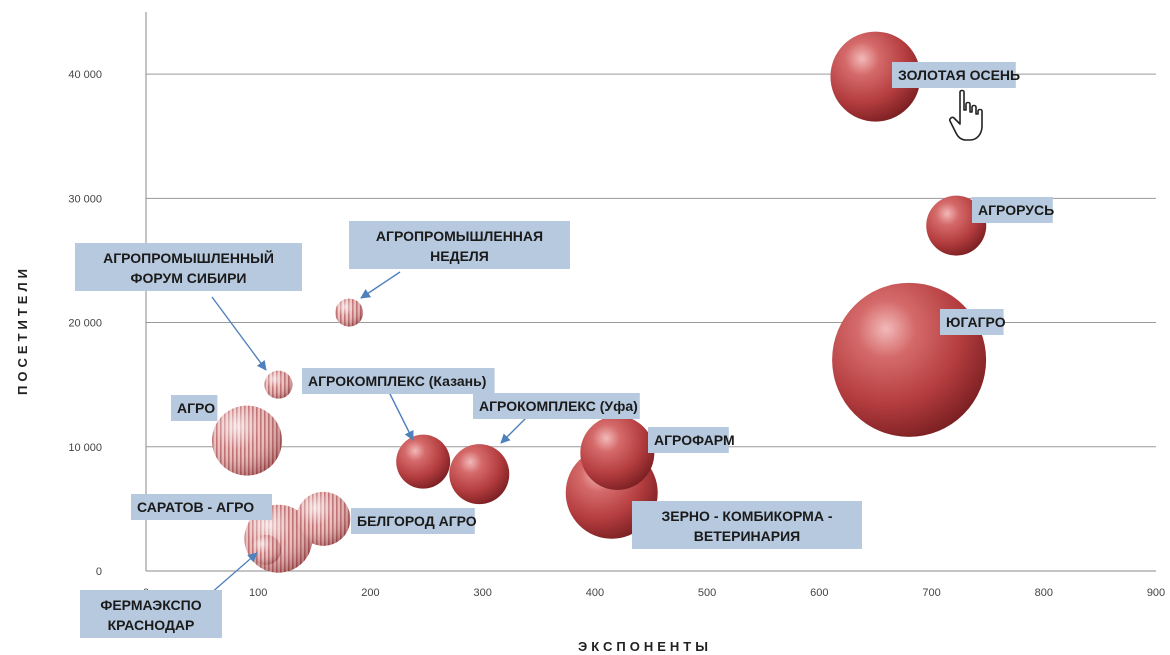 This screenshot has width=1170, height=655. I want to click on x-tick-label: 100, so click(258, 593).